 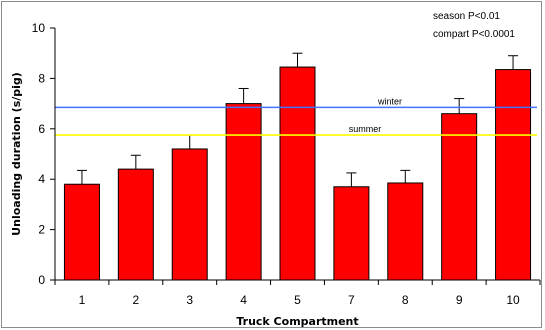 I want to click on x-tick-label-7: 7, so click(x=351, y=300).